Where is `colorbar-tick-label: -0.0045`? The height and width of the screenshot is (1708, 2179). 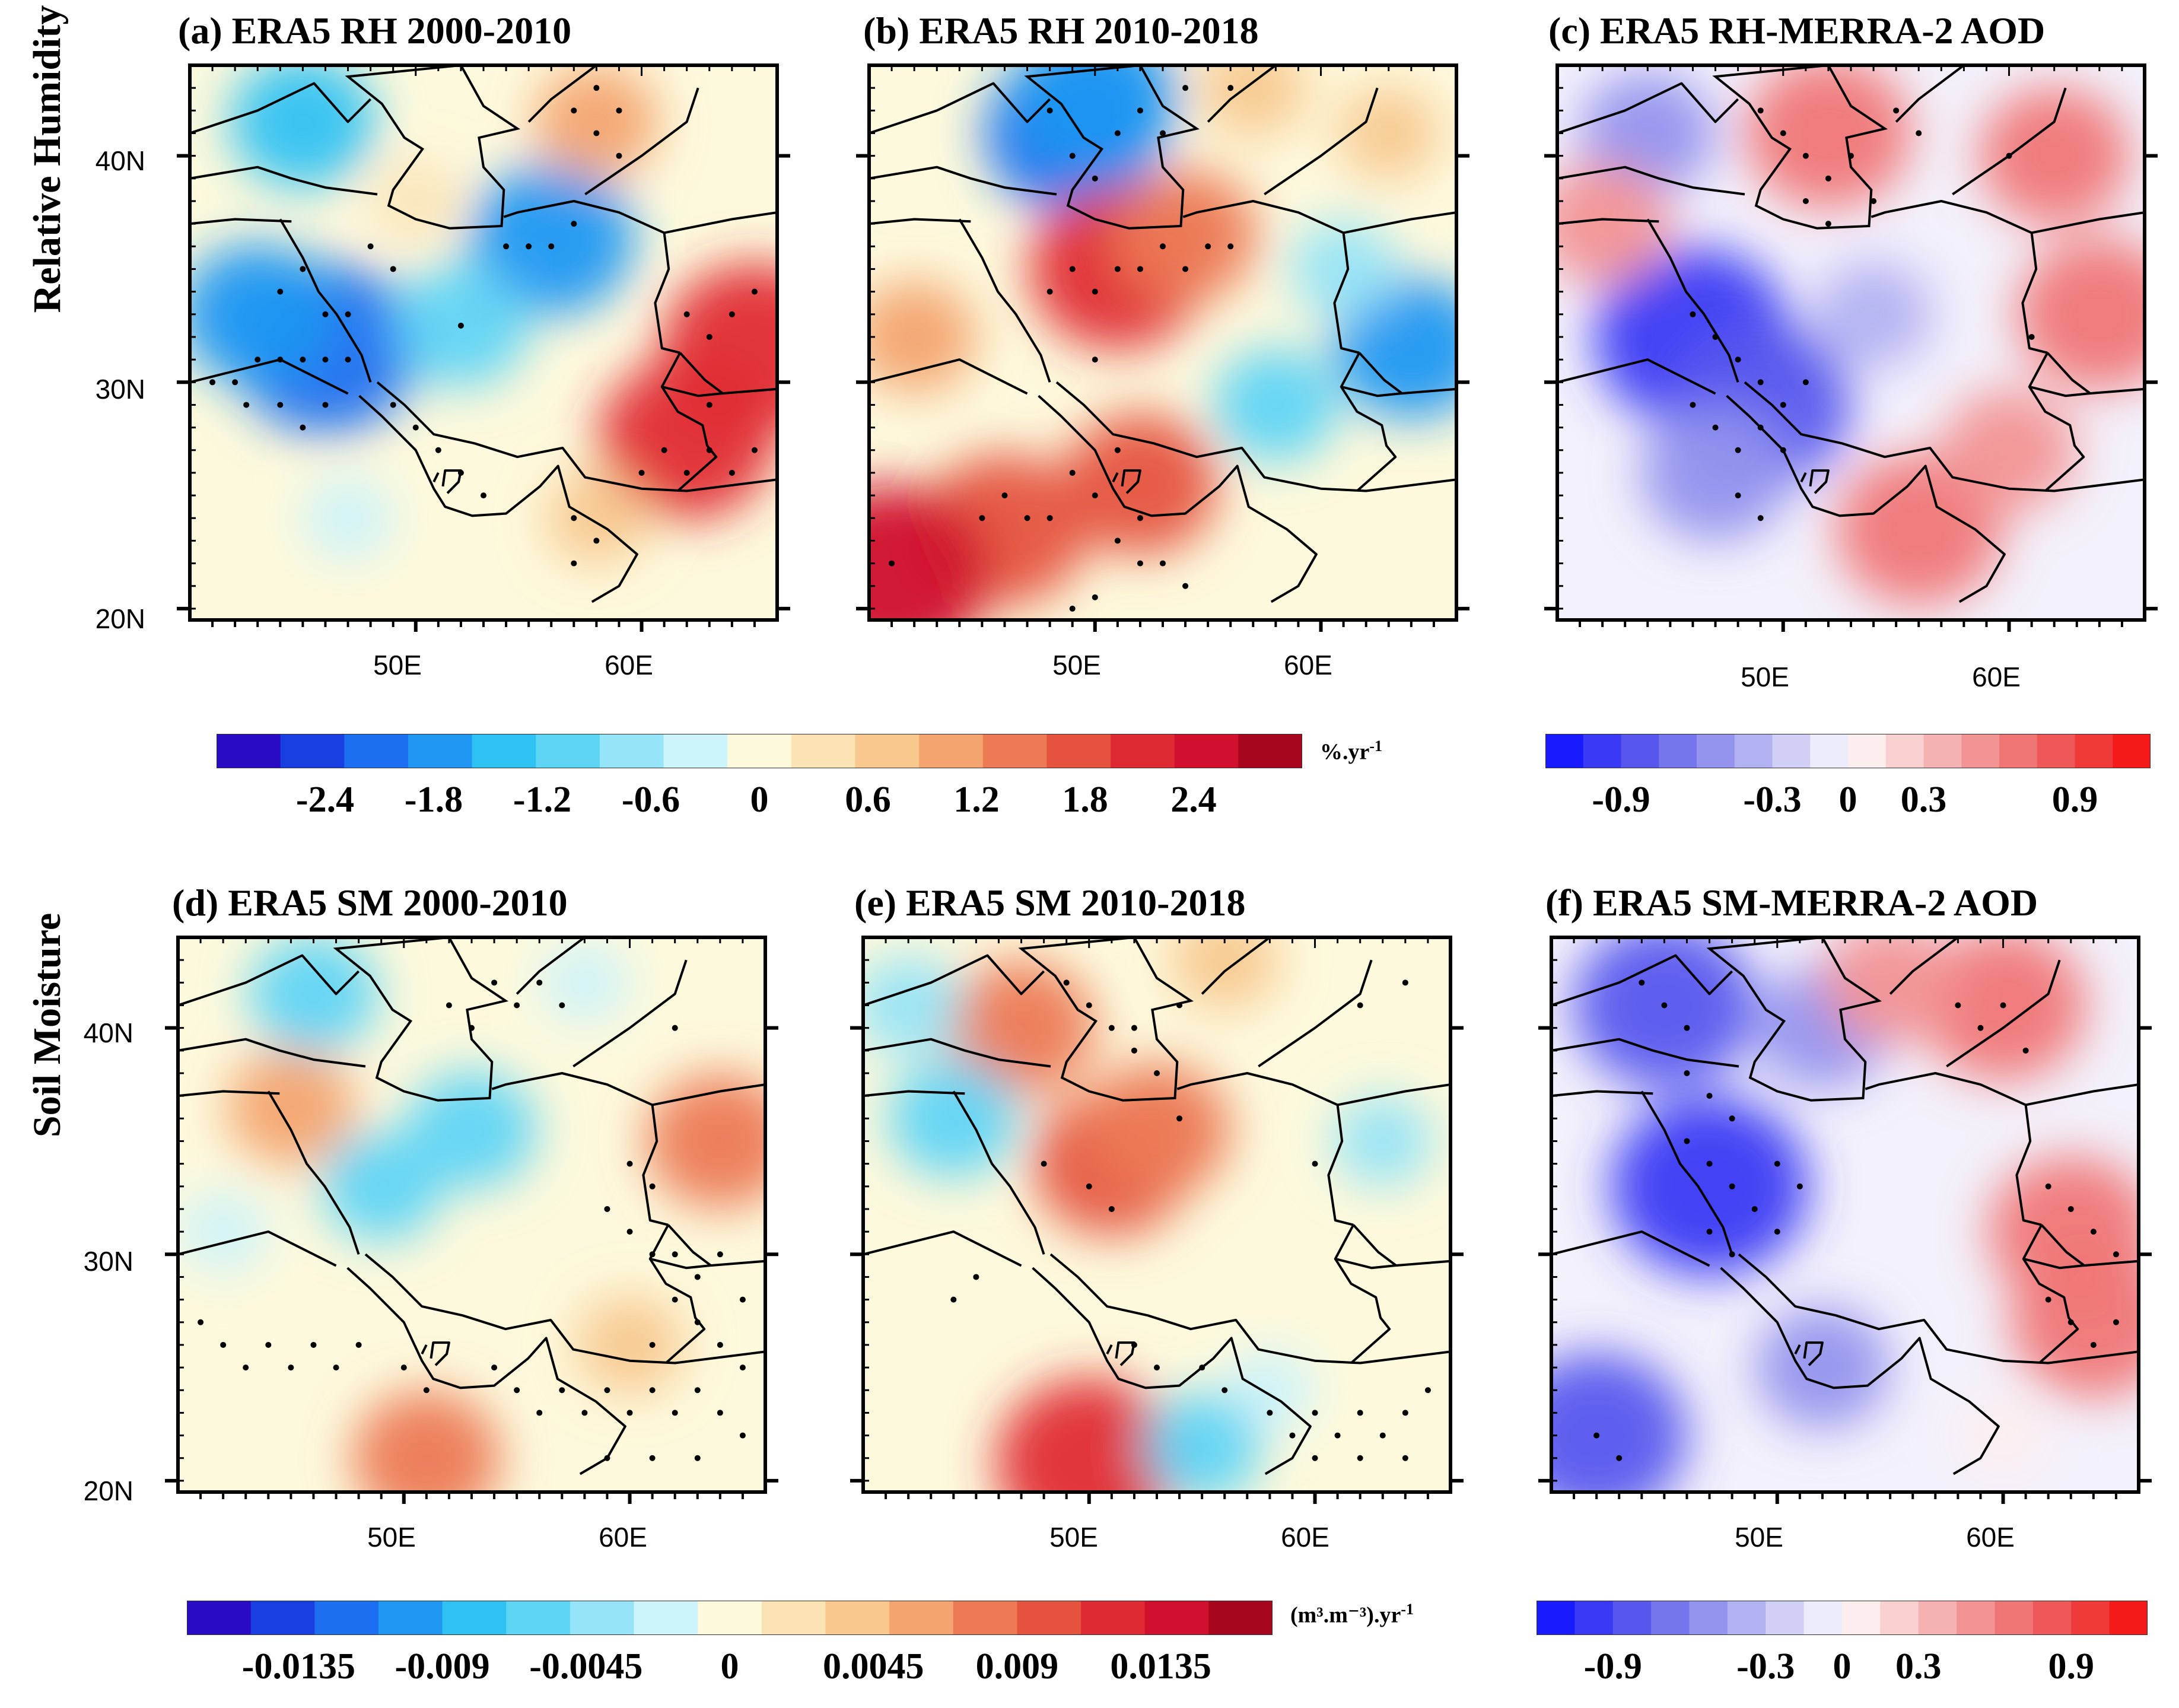 colorbar-tick-label: -0.0045 is located at coordinates (586, 1666).